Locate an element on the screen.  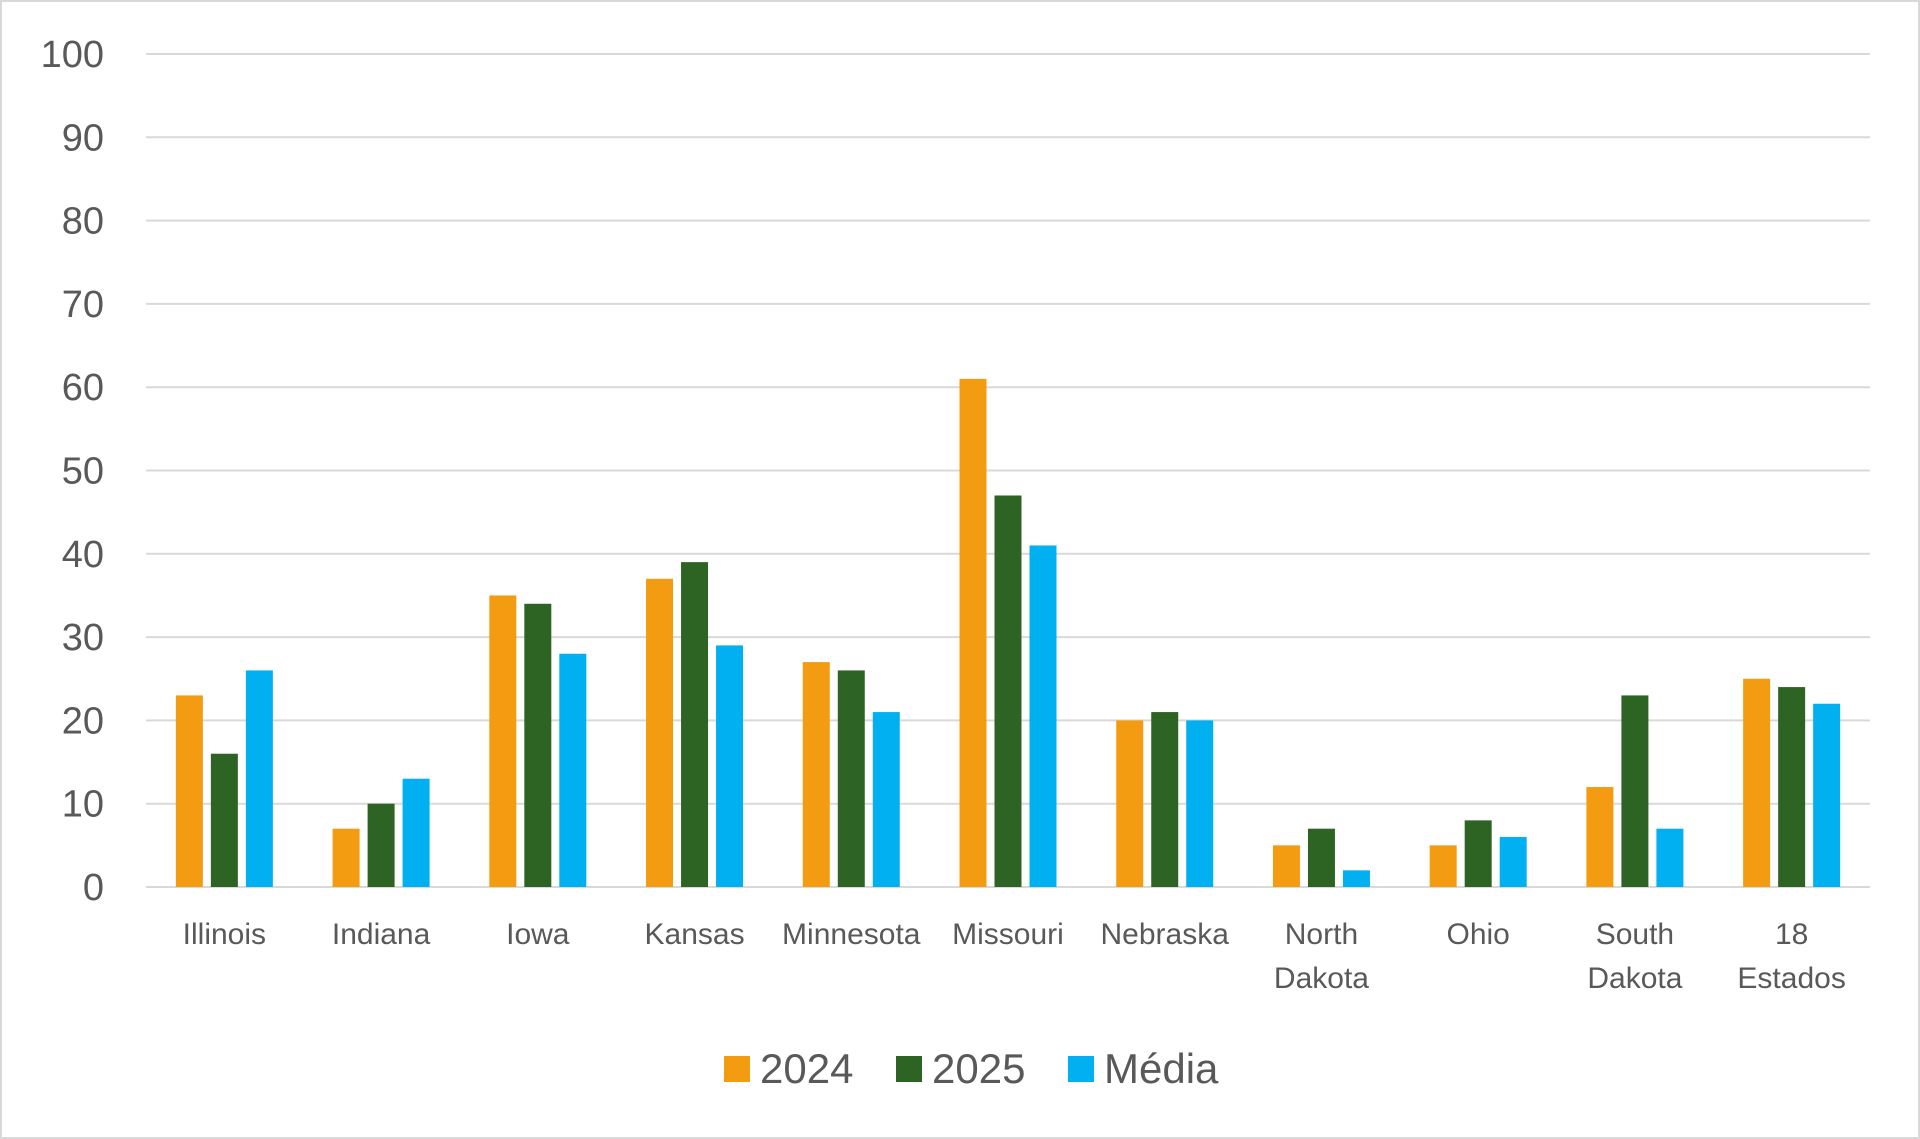
x-category-label: Ohio is located at coordinates (1477, 934).